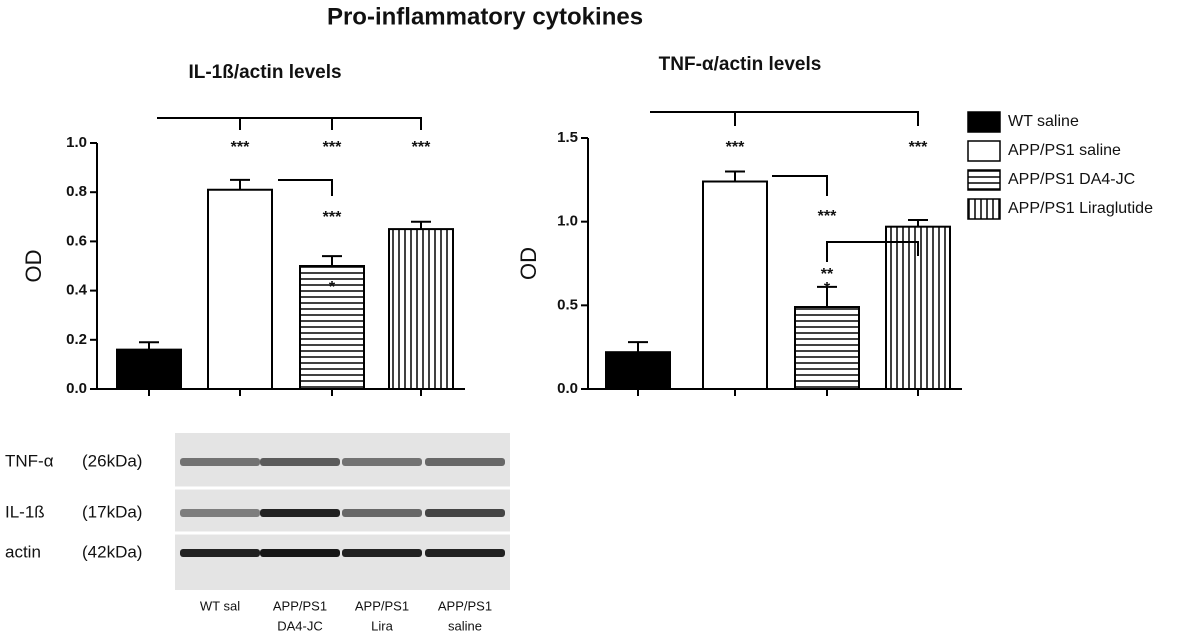 The height and width of the screenshot is (638, 1200). I want to click on blot-lane-label: Lira, so click(382, 625).